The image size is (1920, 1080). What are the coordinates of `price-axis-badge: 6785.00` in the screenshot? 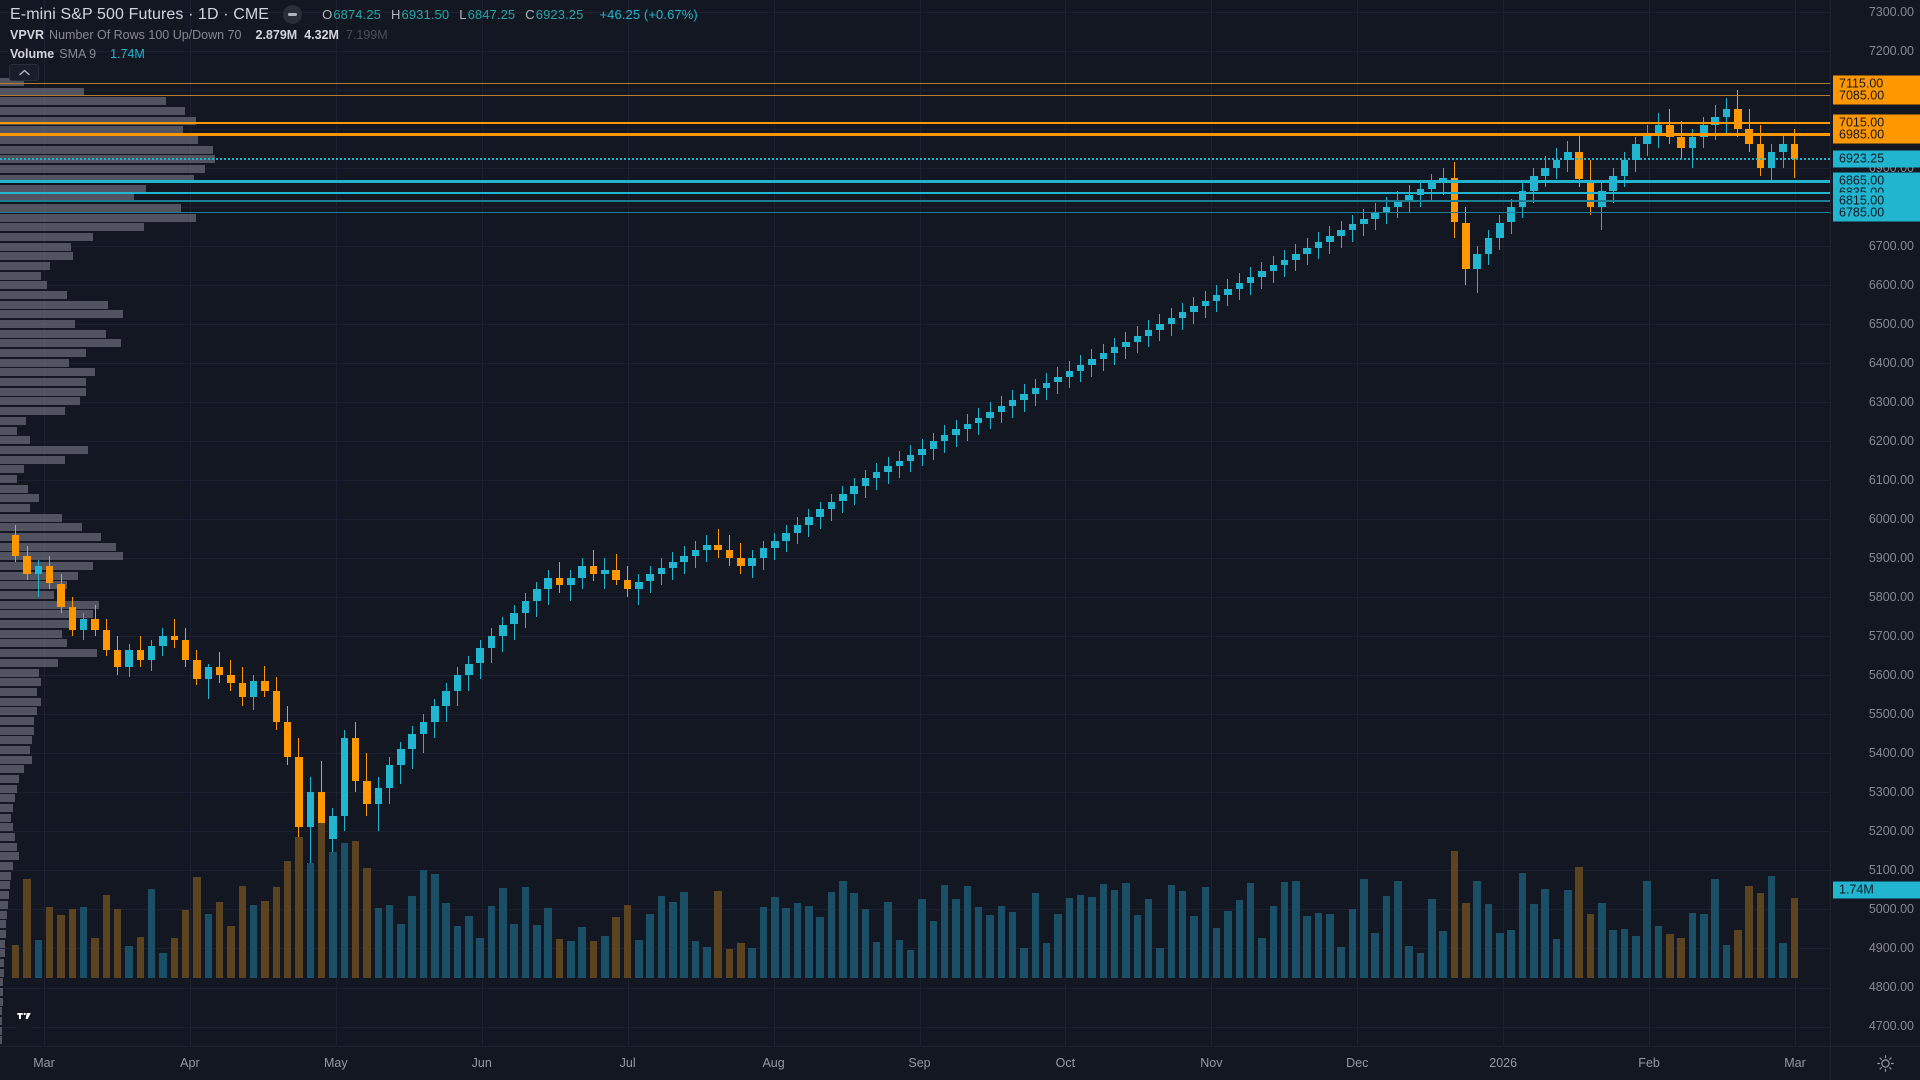 It's located at (1876, 213).